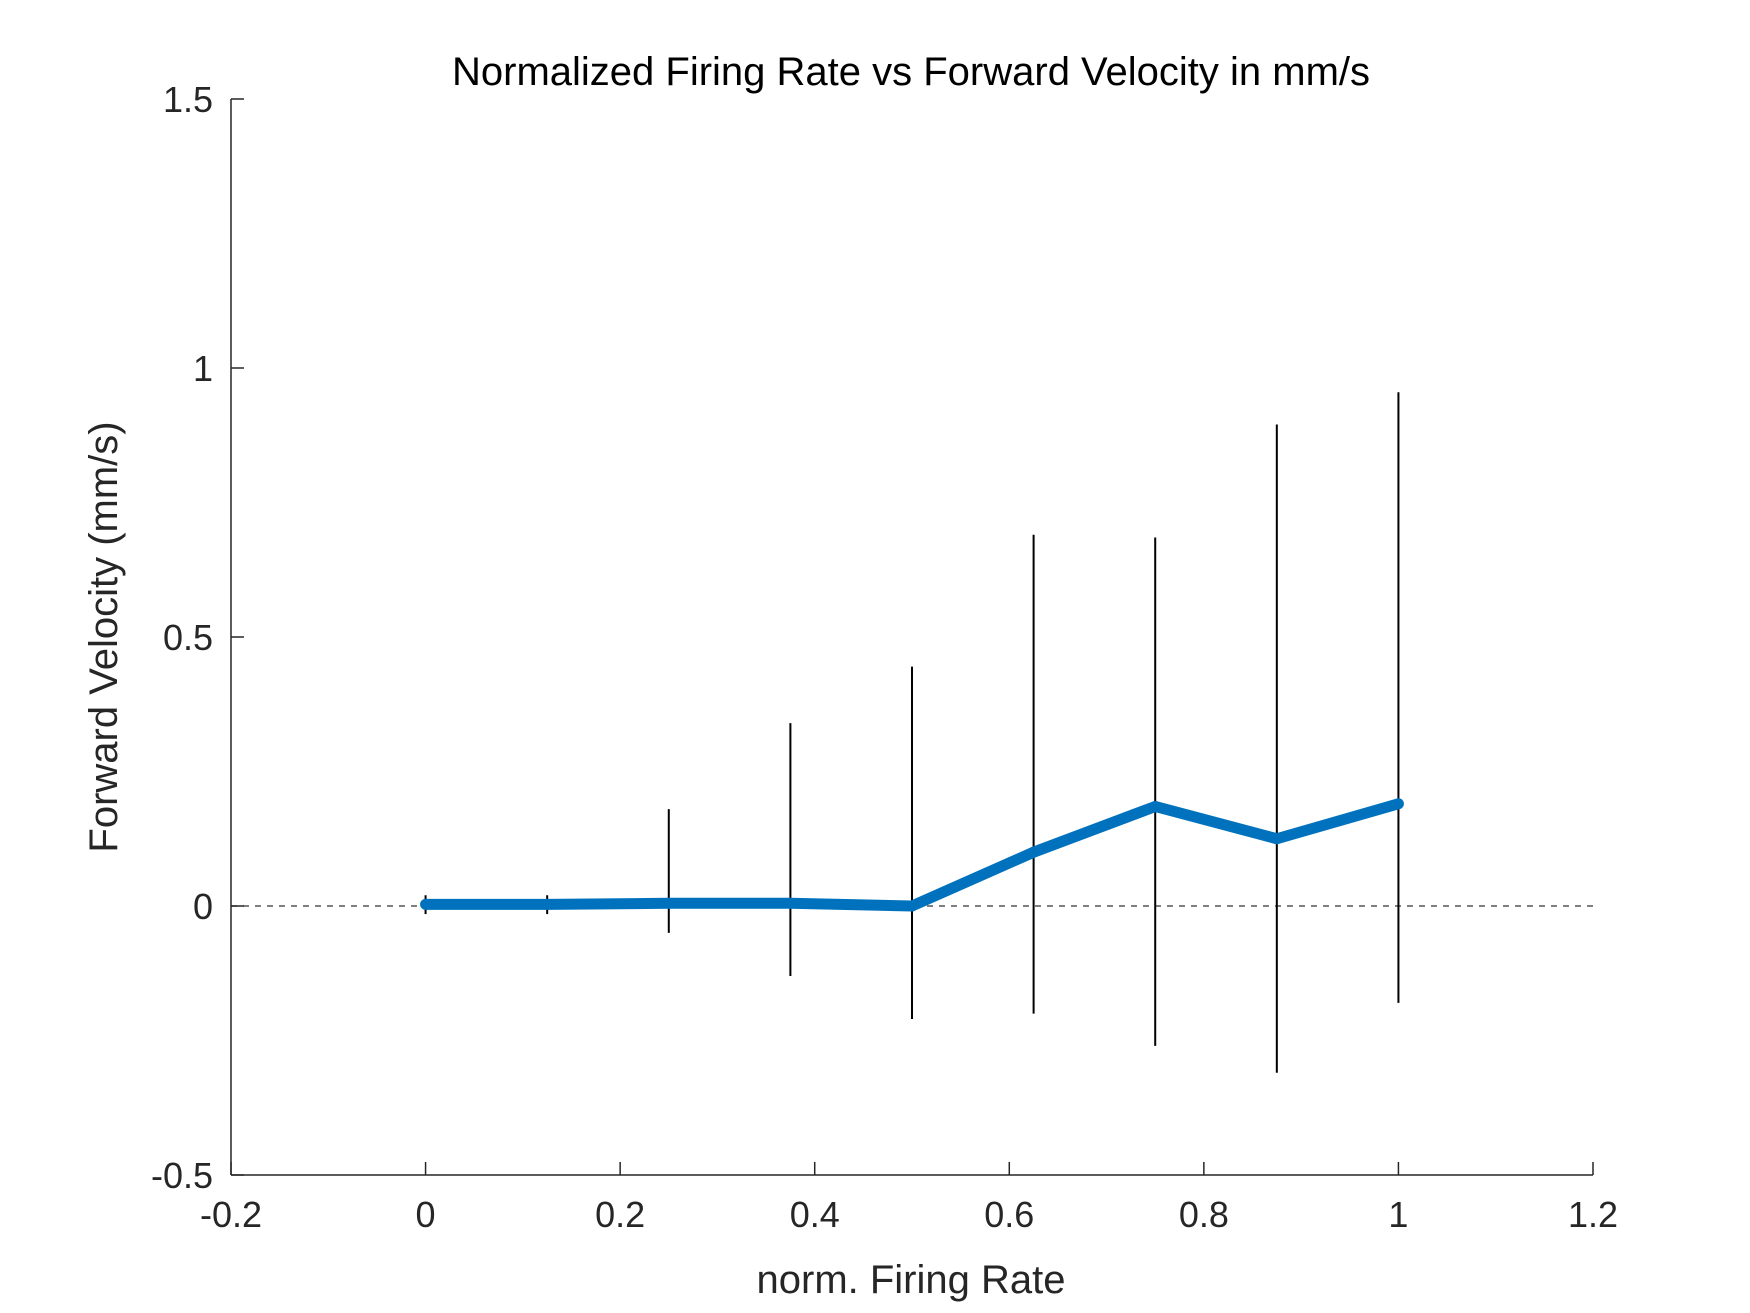 Image resolution: width=1750 pixels, height=1313 pixels. What do you see at coordinates (188, 637) in the screenshot?
I see `y-tick-label: 0.5` at bounding box center [188, 637].